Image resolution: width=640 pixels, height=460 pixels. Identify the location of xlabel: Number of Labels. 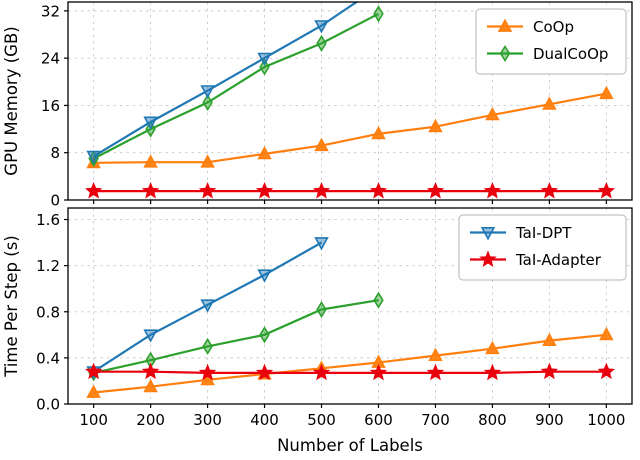
(350, 445).